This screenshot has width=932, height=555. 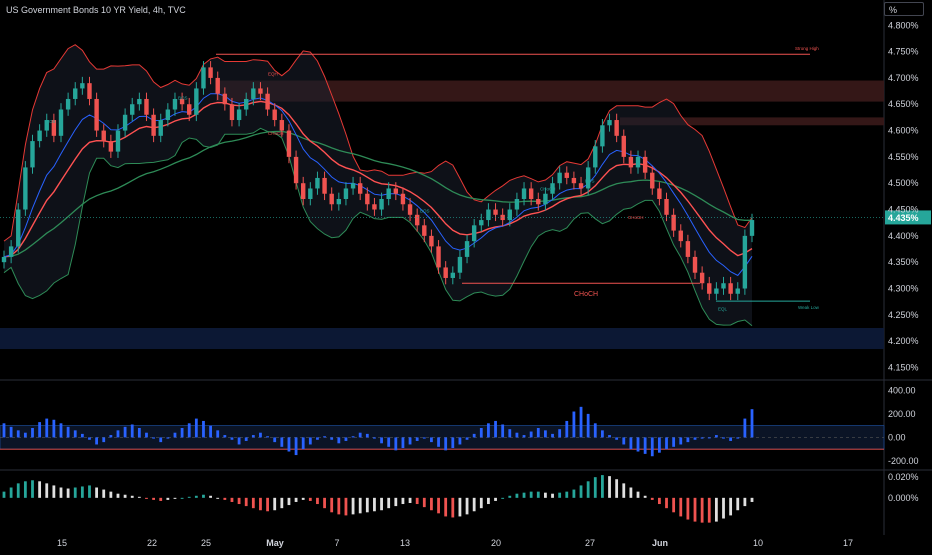 What do you see at coordinates (903, 131) in the screenshot?
I see `price-tick-label: 4.600%` at bounding box center [903, 131].